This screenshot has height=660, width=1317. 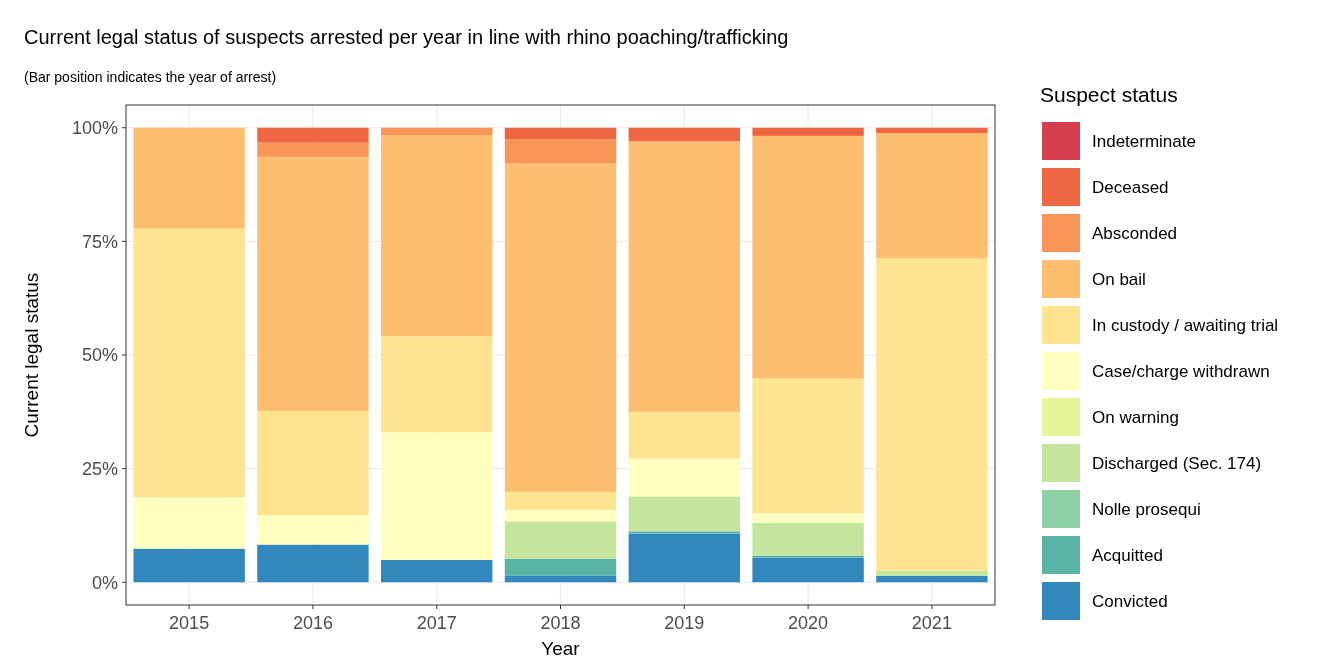 What do you see at coordinates (99, 355) in the screenshot?
I see `y-tick-label: 50%` at bounding box center [99, 355].